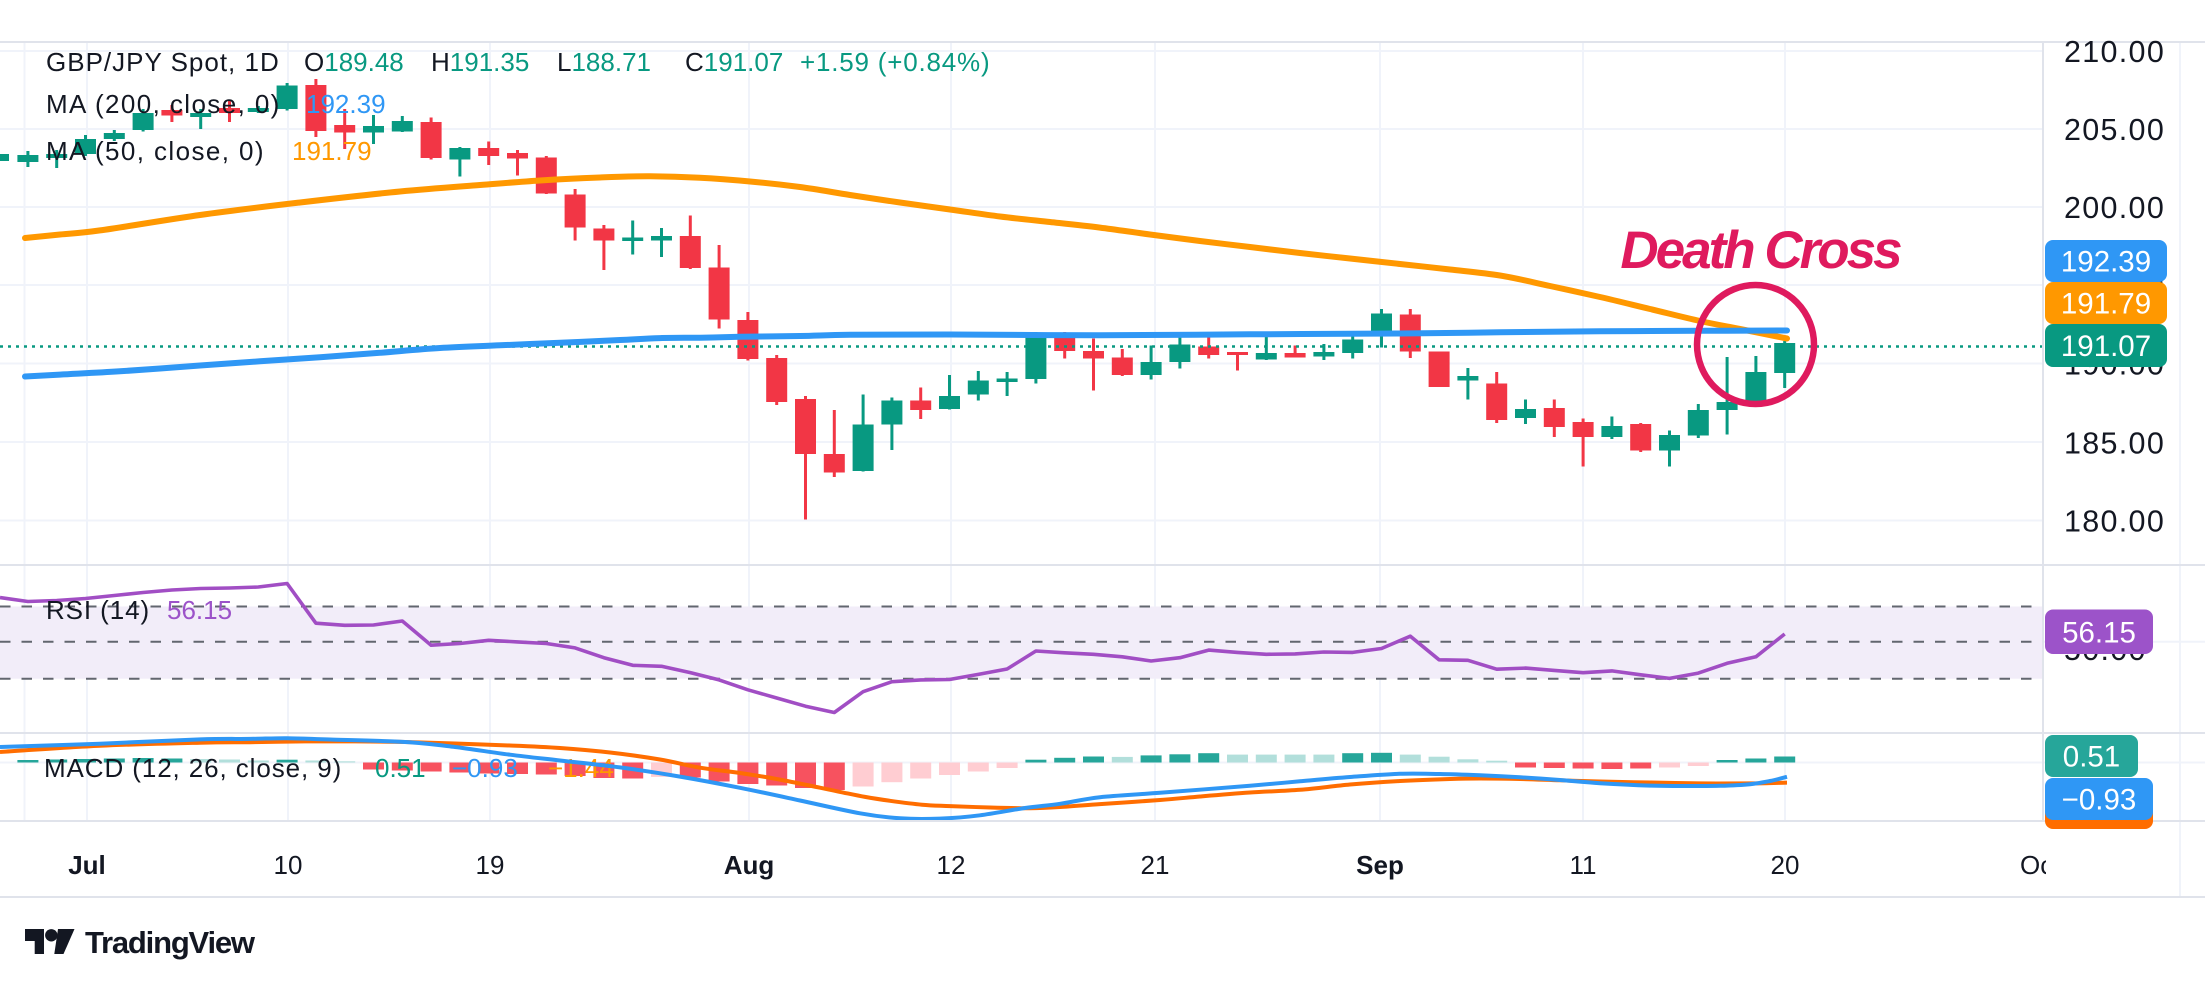 The width and height of the screenshot is (2205, 987). What do you see at coordinates (170, 942) in the screenshot?
I see `svg-text: TradingView` at bounding box center [170, 942].